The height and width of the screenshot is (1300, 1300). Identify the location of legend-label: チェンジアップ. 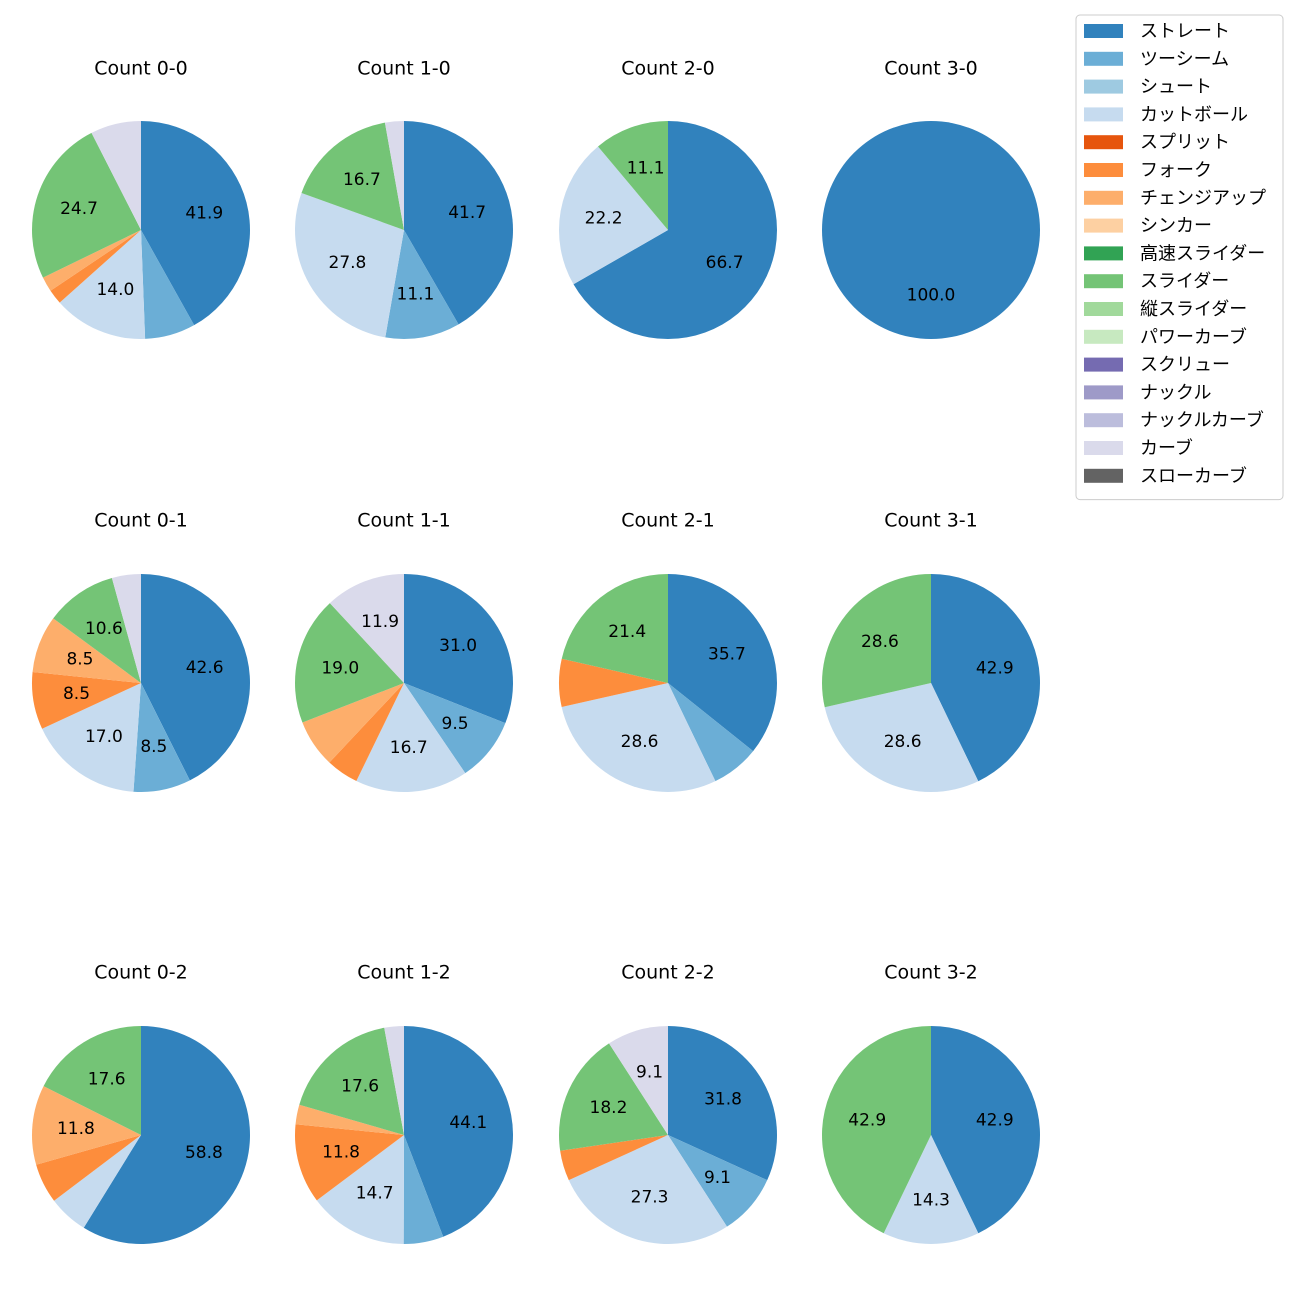
(1203, 198).